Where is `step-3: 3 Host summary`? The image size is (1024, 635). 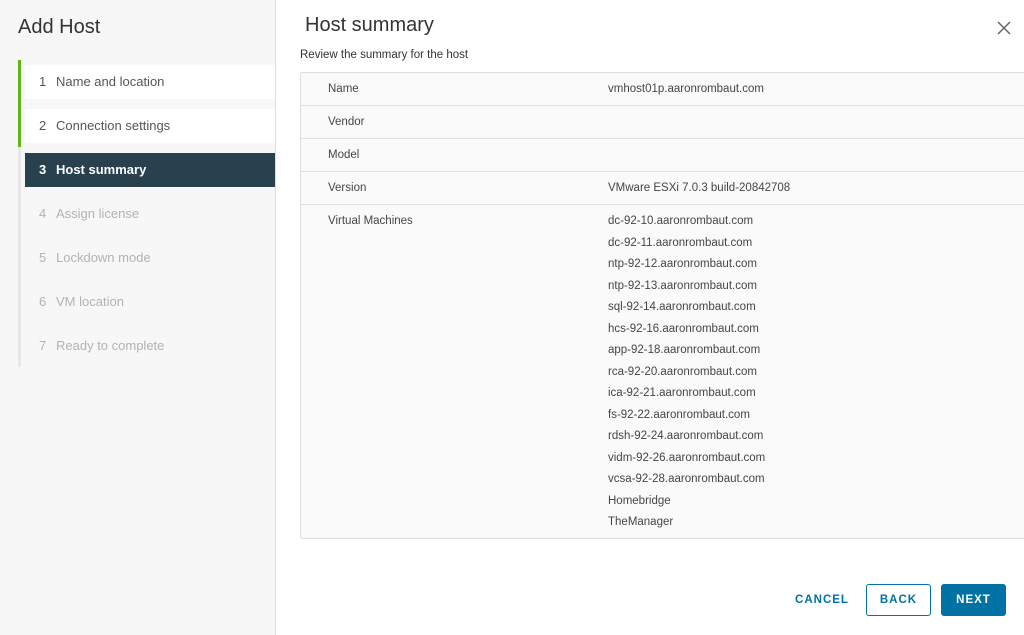 step-3: 3 Host summary is located at coordinates (150, 170).